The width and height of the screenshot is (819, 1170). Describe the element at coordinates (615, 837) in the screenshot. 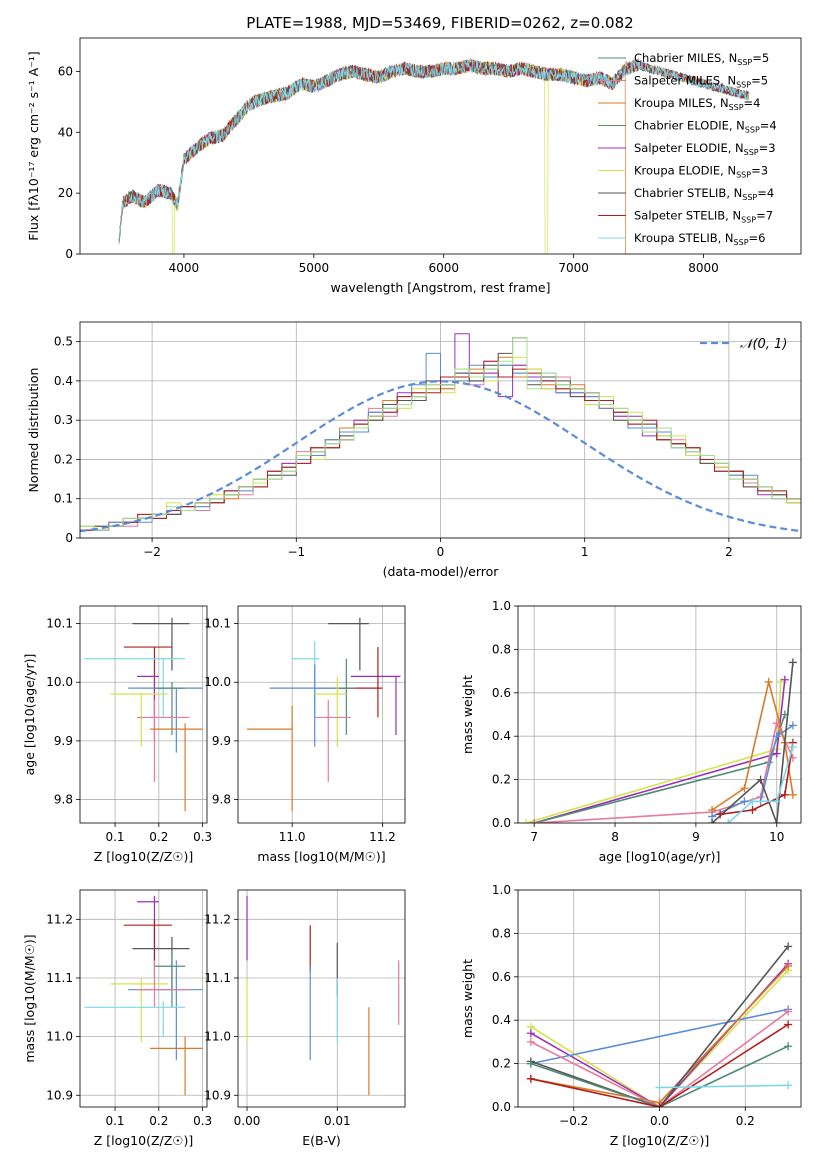

I see `x-tick-label: 8` at that location.